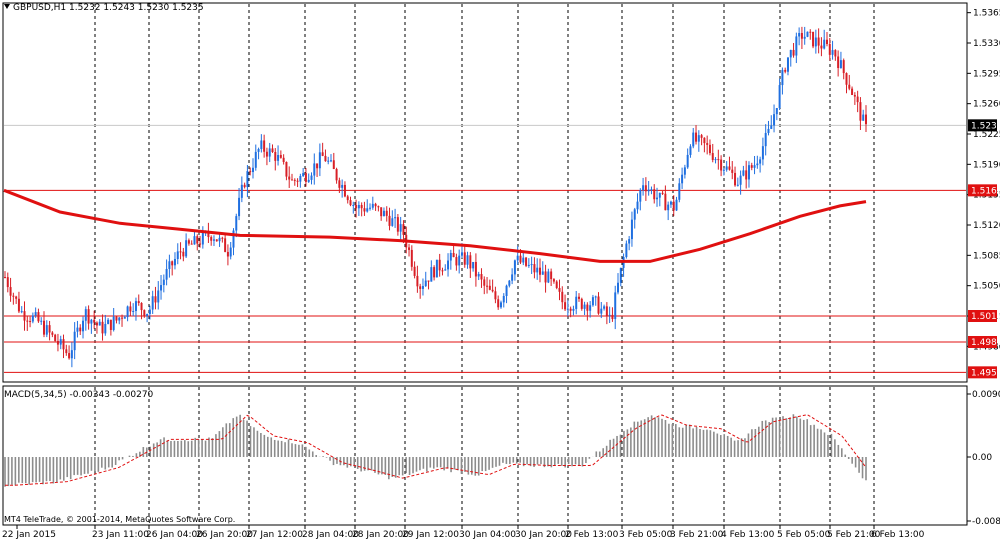  I want to click on time-tick-label: 26 Jan 04:00, so click(174, 535).